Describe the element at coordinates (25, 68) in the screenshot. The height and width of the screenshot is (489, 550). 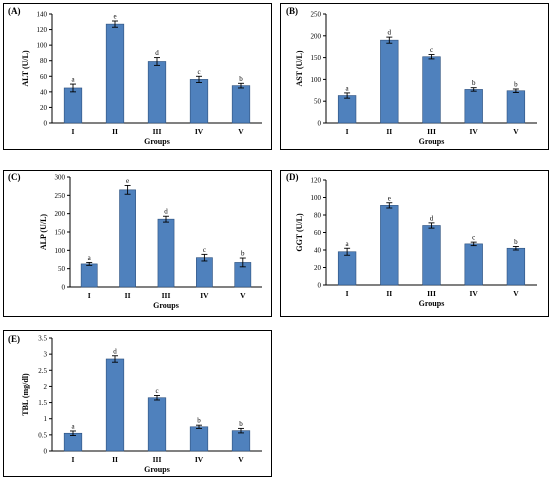
I see `y-axis-title: ALT (U/L)` at that location.